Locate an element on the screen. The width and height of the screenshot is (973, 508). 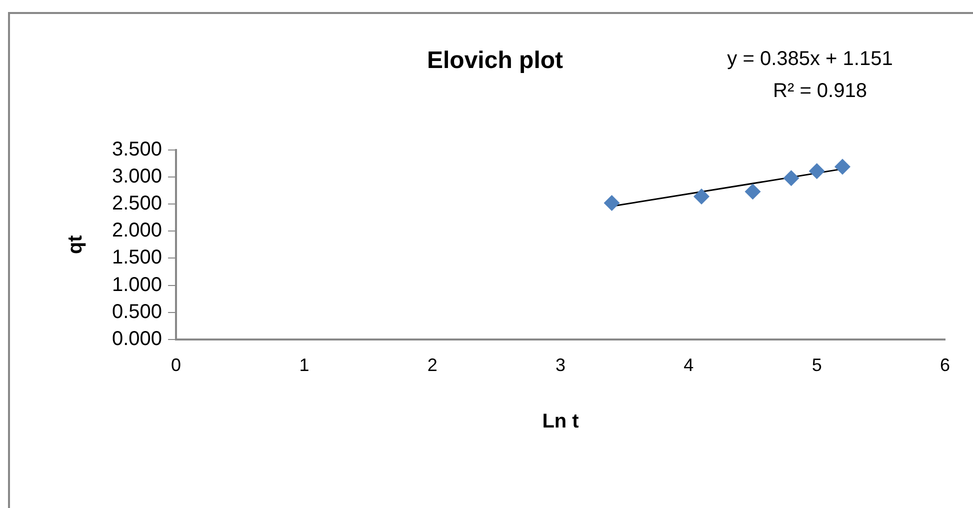
text: y = 0.385x + 1.151 is located at coordinates (810, 59).